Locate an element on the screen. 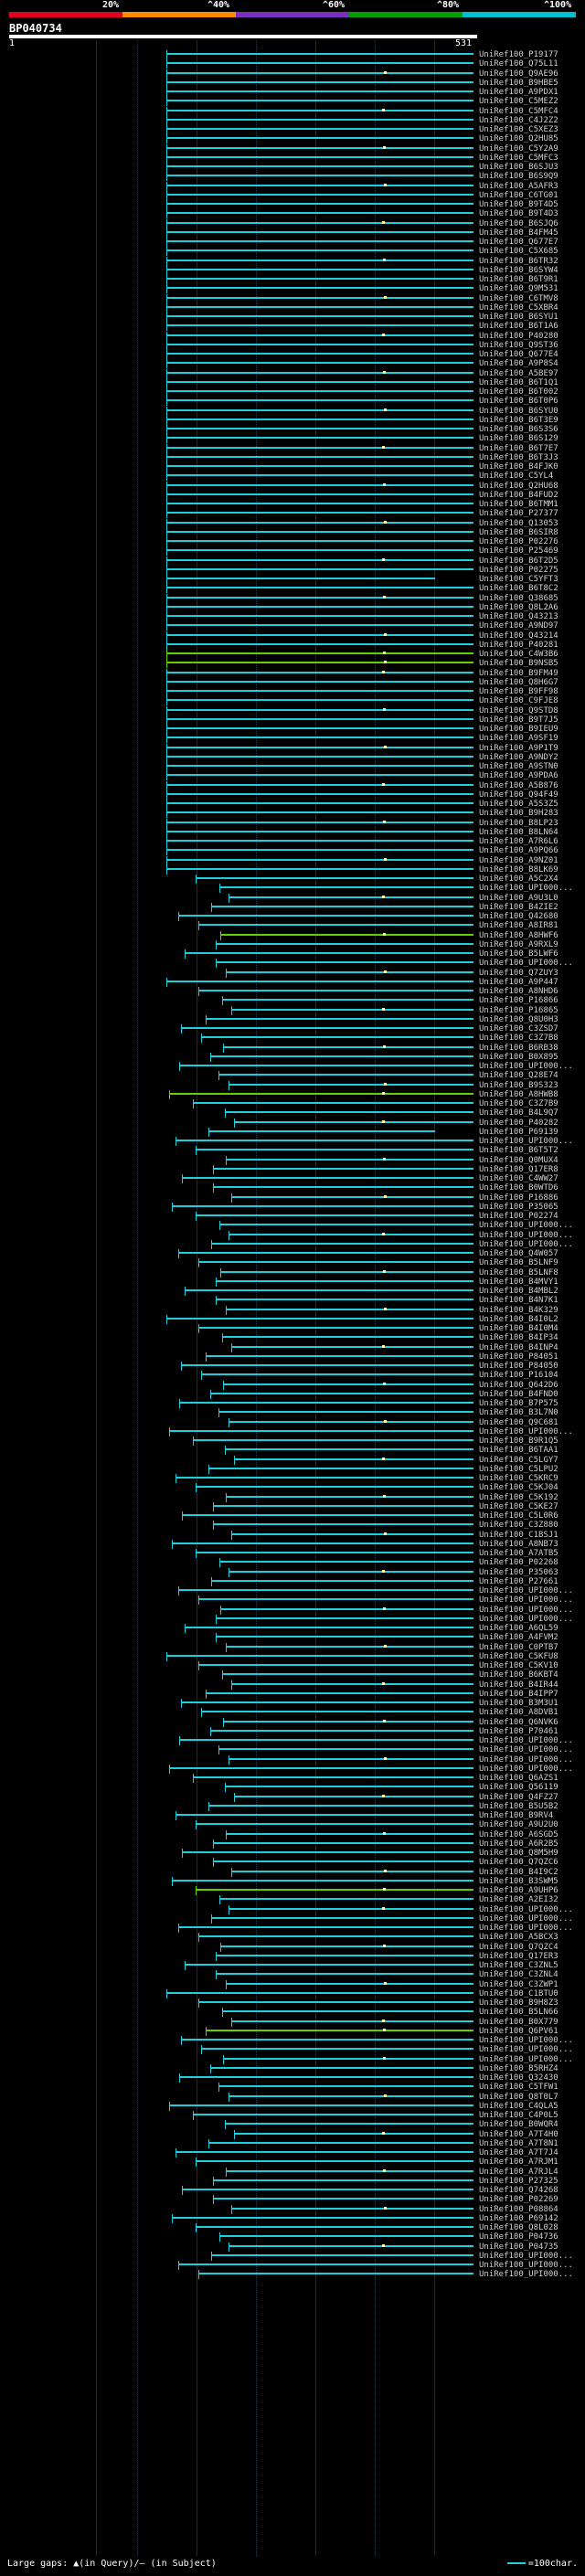  hit-row: UniRef100_A6QL59 is located at coordinates (293, 1628).